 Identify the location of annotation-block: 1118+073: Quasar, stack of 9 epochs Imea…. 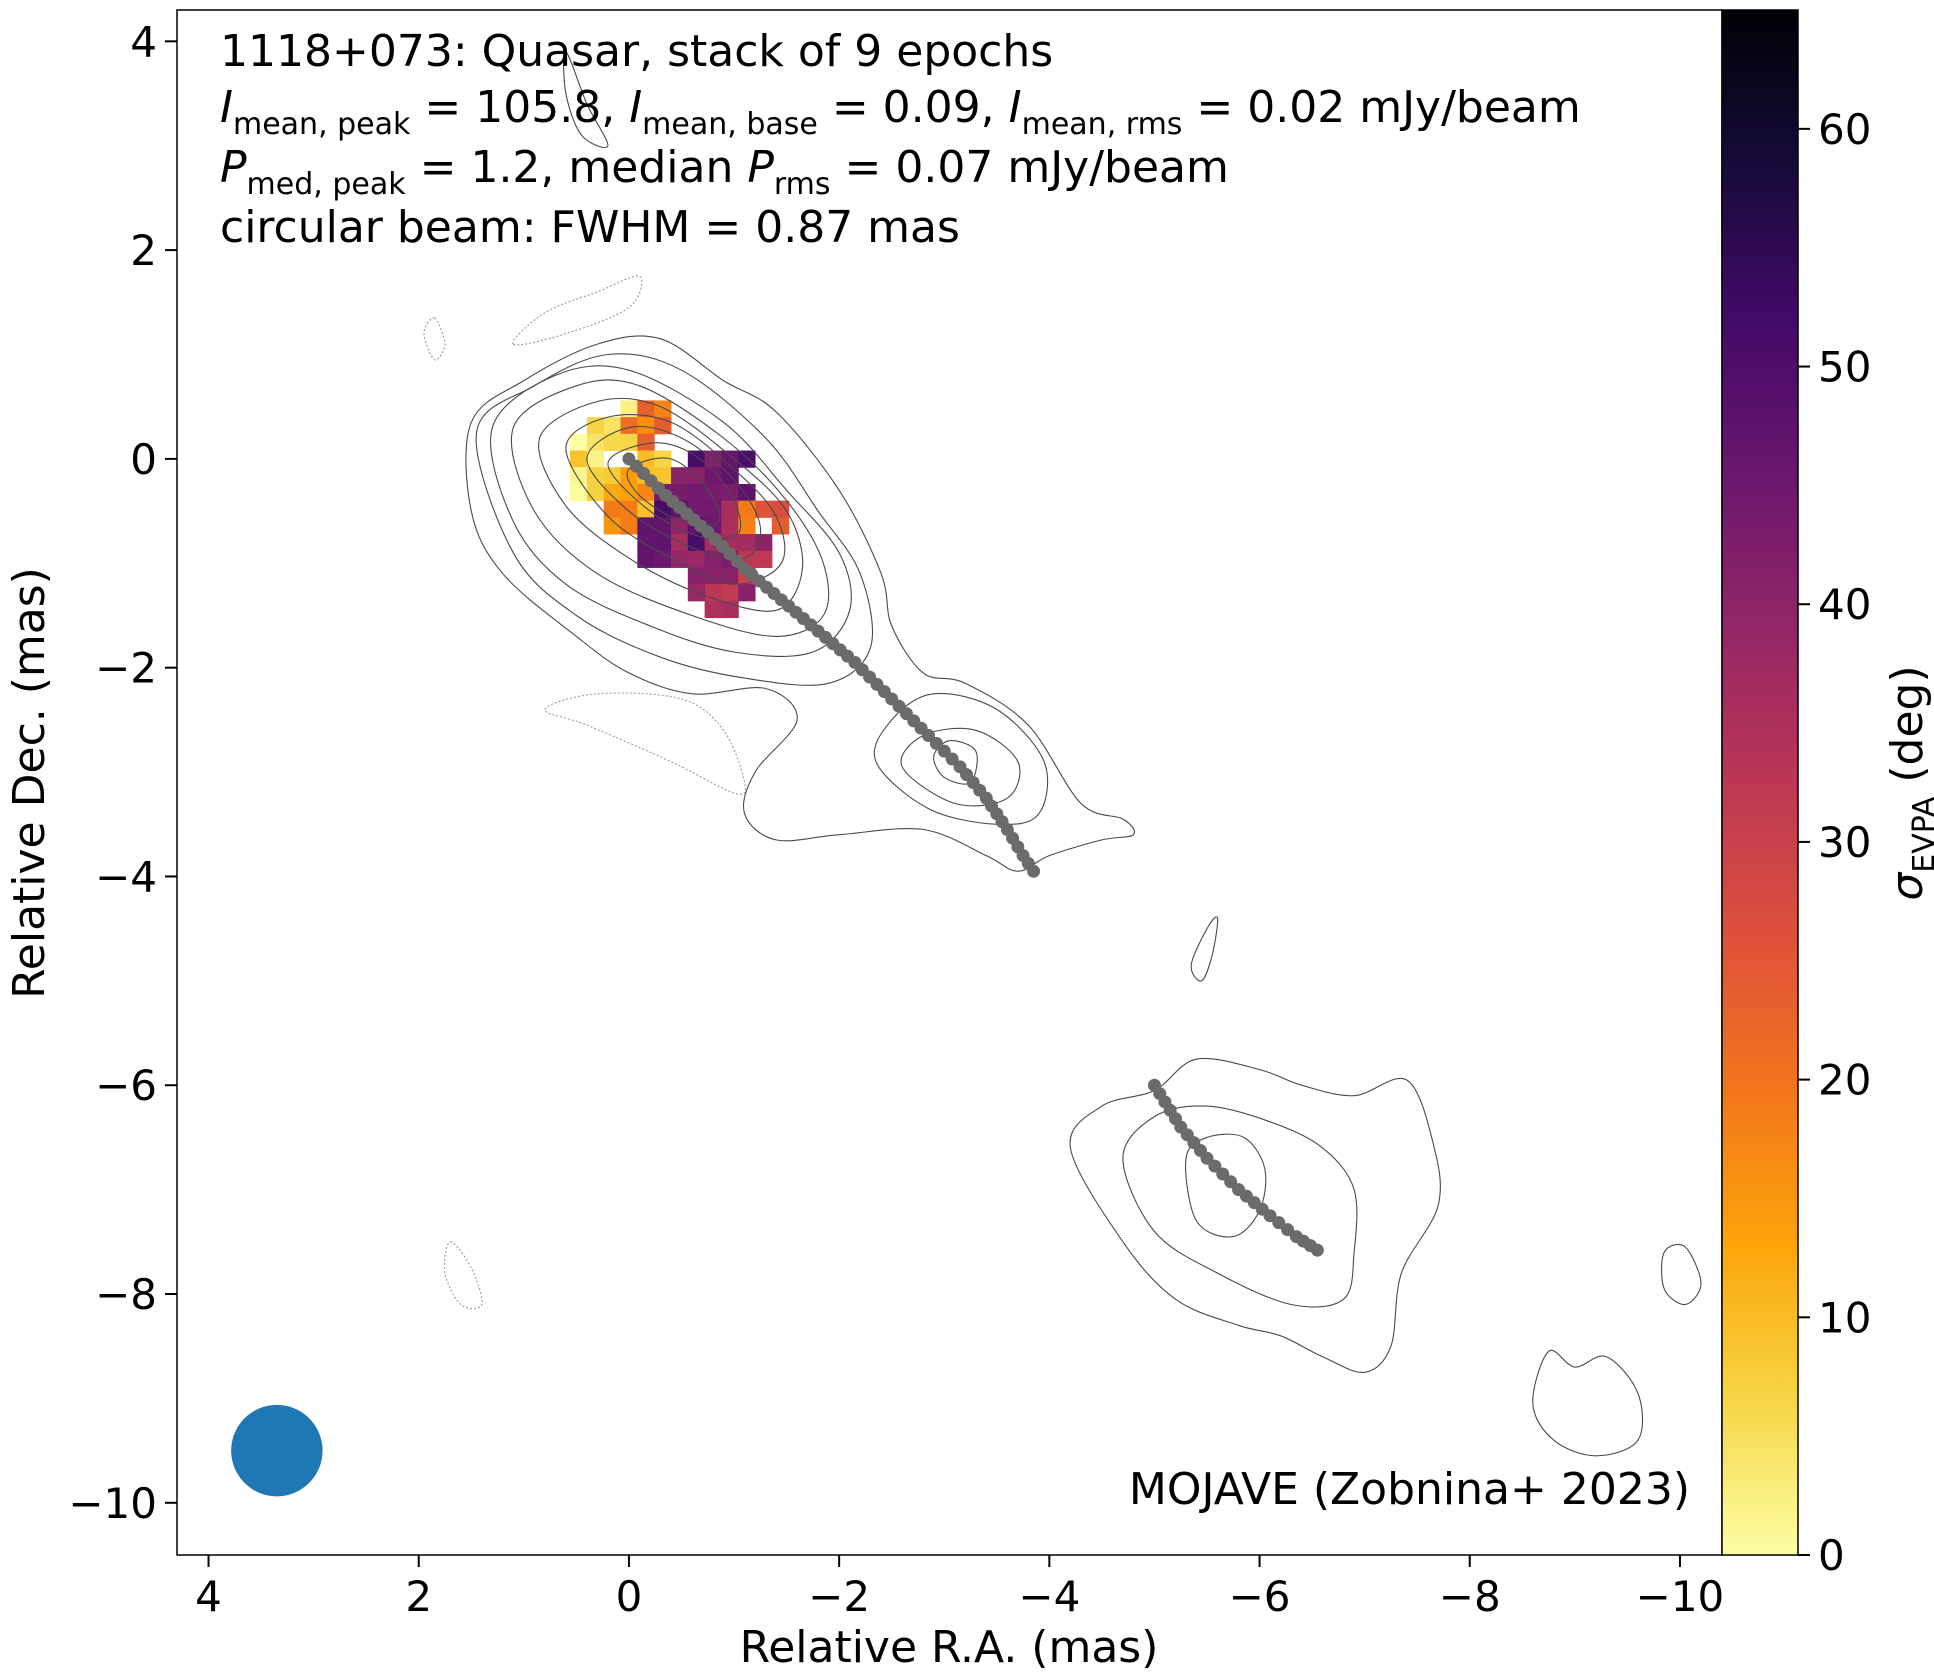
(900, 139).